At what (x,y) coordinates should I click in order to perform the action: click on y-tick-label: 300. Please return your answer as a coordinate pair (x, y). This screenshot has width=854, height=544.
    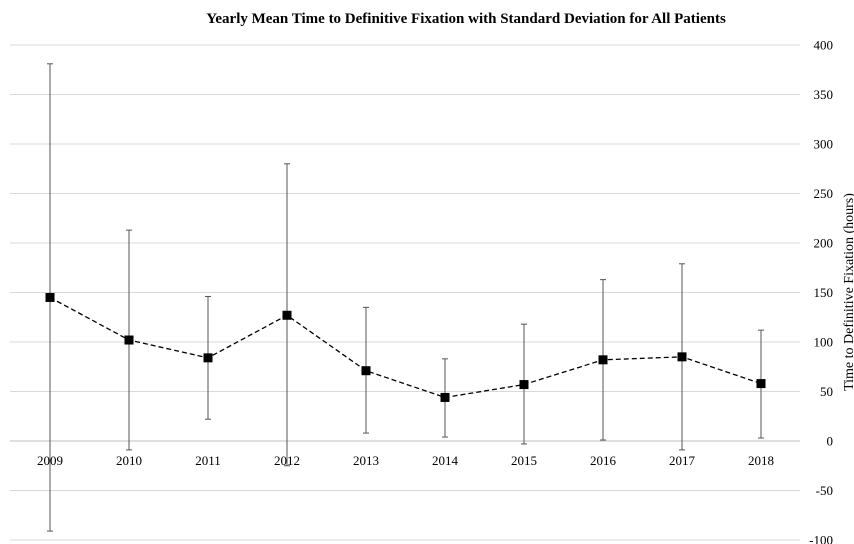
    Looking at the image, I should click on (824, 144).